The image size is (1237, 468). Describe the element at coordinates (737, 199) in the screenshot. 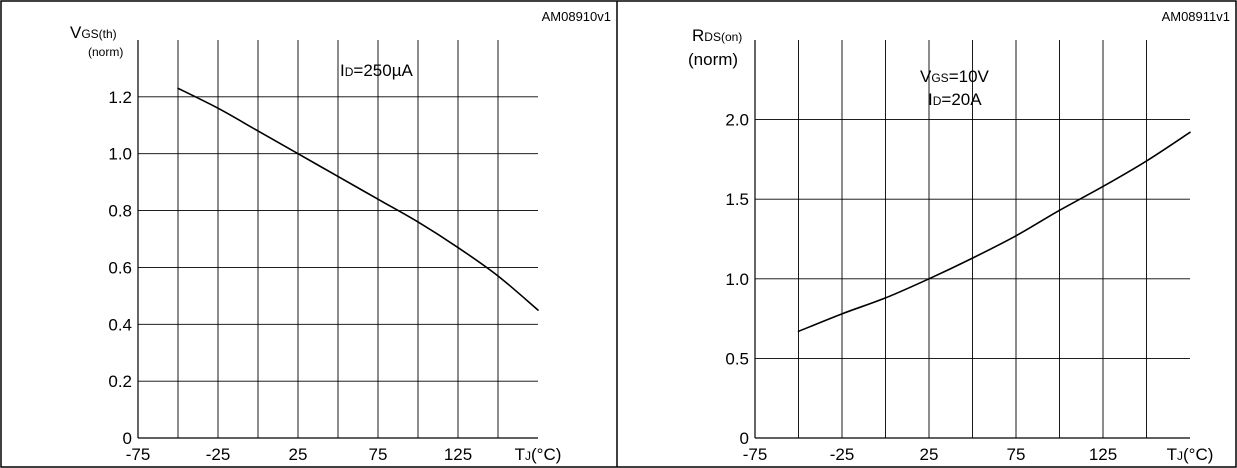

I see `y-tick-label: 1.5` at that location.